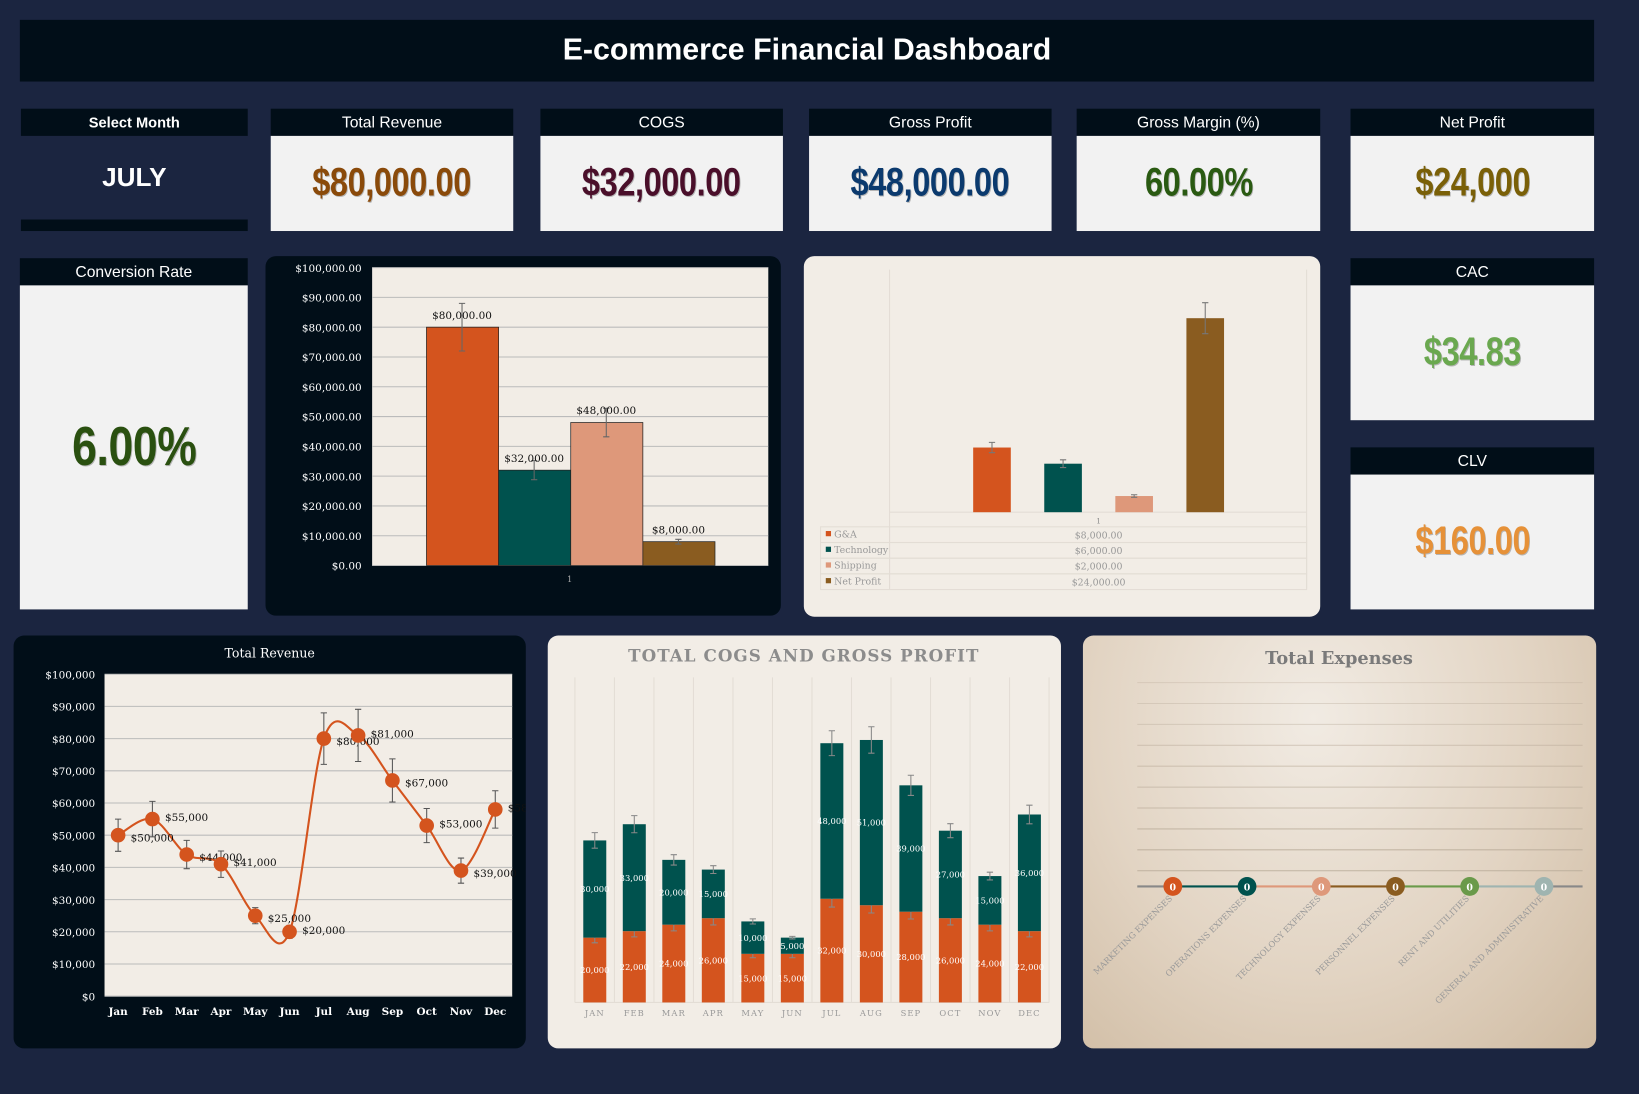  What do you see at coordinates (392, 170) in the screenshot?
I see `kpi-total-revenue: Total Revenue $80,000.00` at bounding box center [392, 170].